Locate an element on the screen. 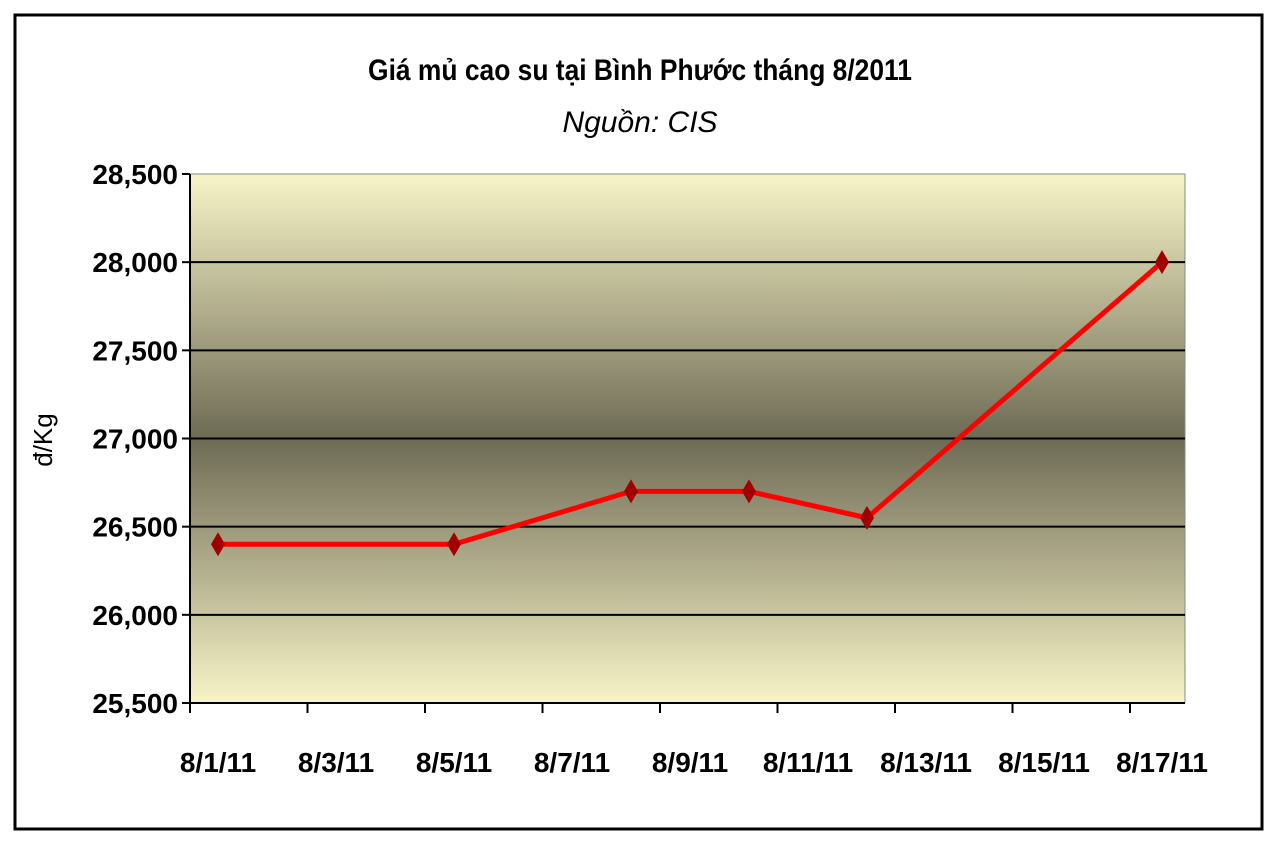 This screenshot has height=851, width=1280. chart-subtitle: Nguồn: CIS is located at coordinates (639, 122).